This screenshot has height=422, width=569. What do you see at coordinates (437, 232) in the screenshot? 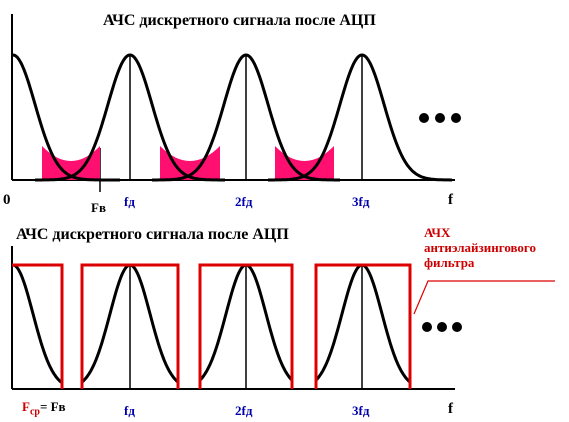
I see `filter-note-line-1: АЧХ` at bounding box center [437, 232].